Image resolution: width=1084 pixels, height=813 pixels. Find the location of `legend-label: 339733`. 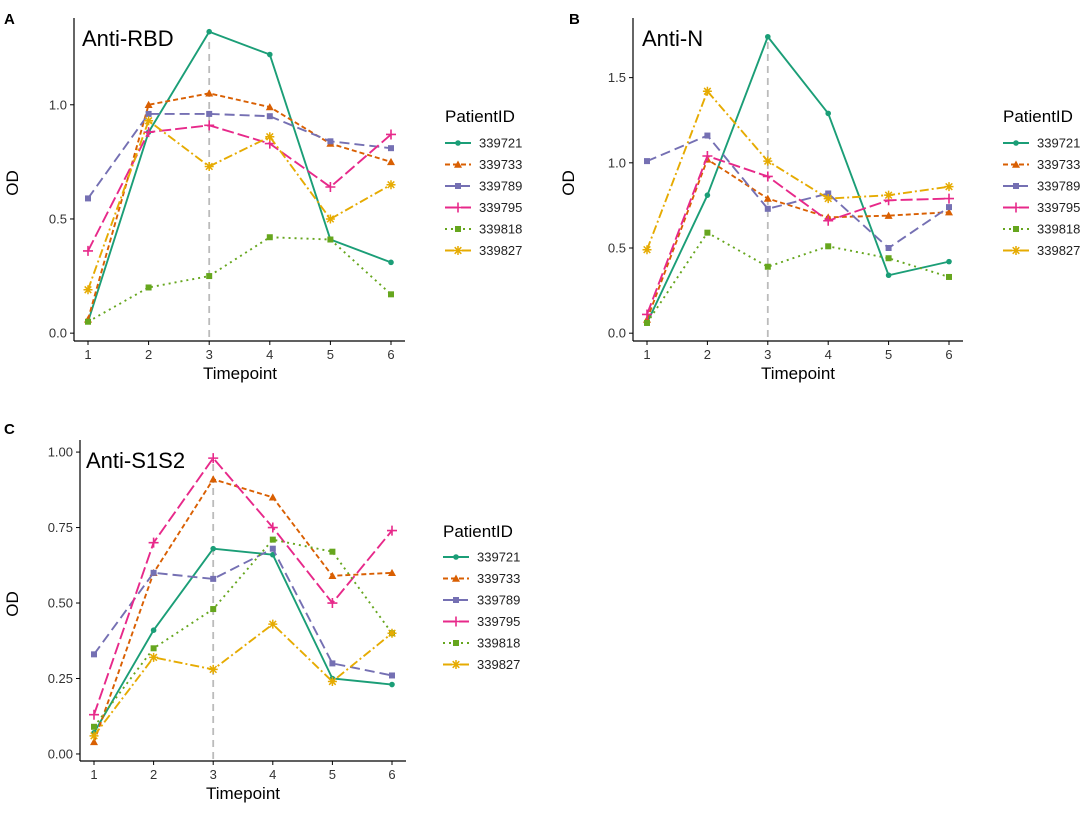

legend-label: 339733 is located at coordinates (1058, 164).